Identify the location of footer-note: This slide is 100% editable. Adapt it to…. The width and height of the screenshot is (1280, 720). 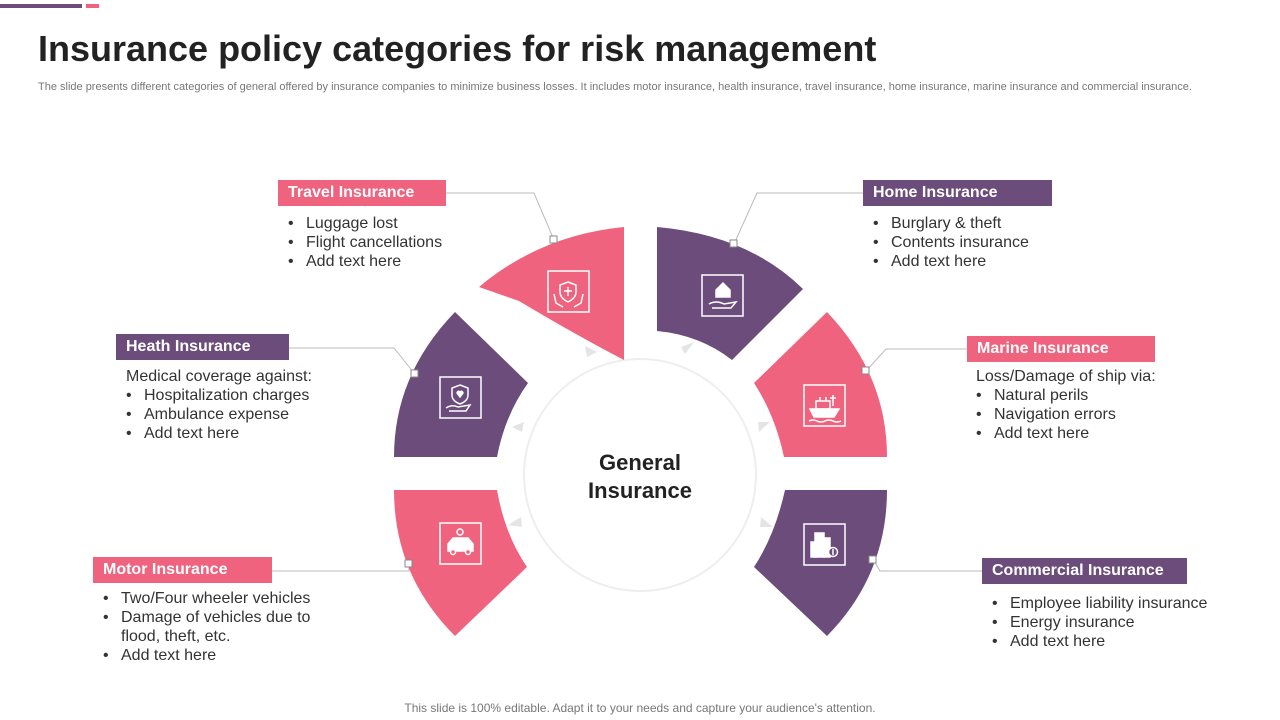
(640, 708).